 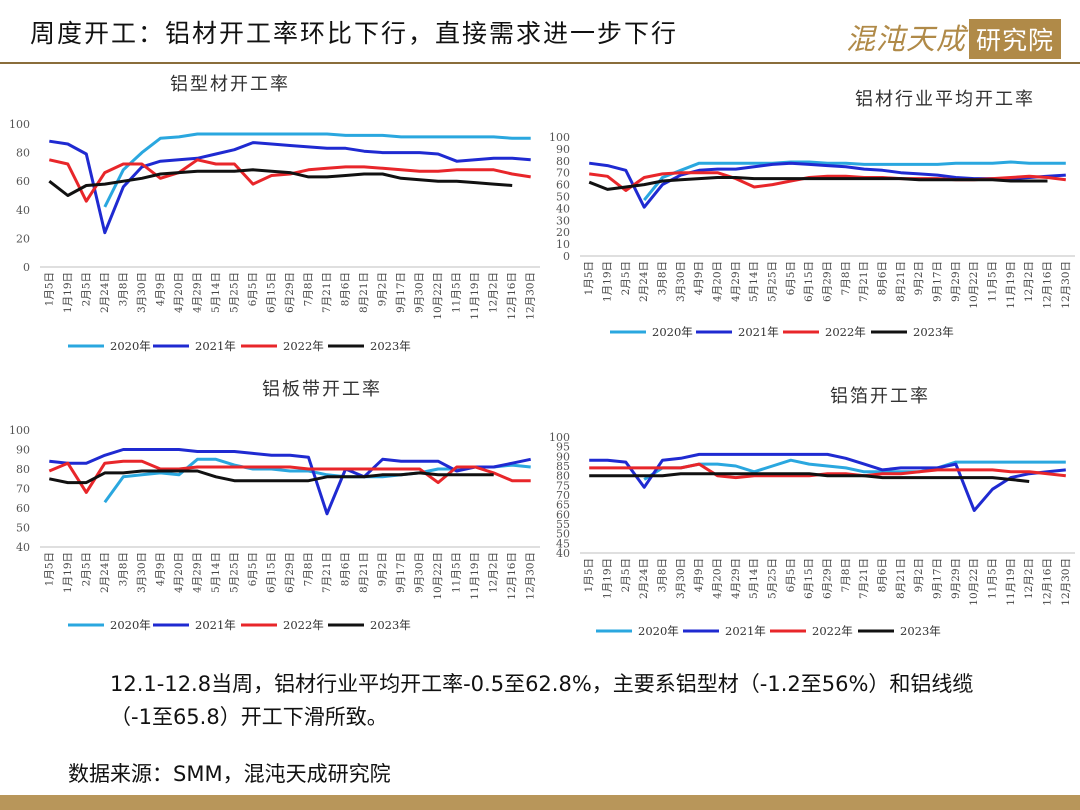 What do you see at coordinates (1015, 39) in the screenshot?
I see `logo-box: 研究院` at bounding box center [1015, 39].